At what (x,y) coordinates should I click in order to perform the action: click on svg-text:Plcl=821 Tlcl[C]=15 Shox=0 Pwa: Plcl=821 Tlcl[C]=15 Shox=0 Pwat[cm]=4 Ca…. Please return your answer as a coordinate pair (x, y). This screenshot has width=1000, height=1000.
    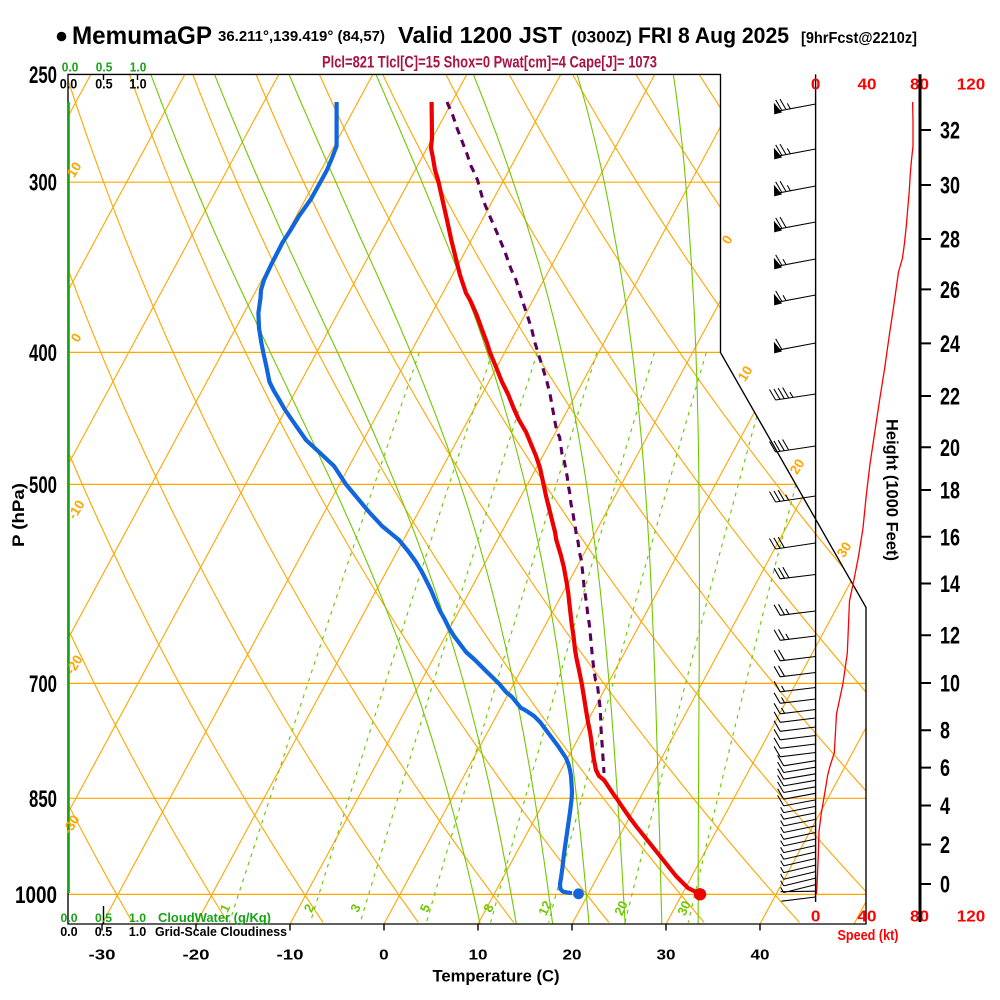
    Looking at the image, I should click on (489, 63).